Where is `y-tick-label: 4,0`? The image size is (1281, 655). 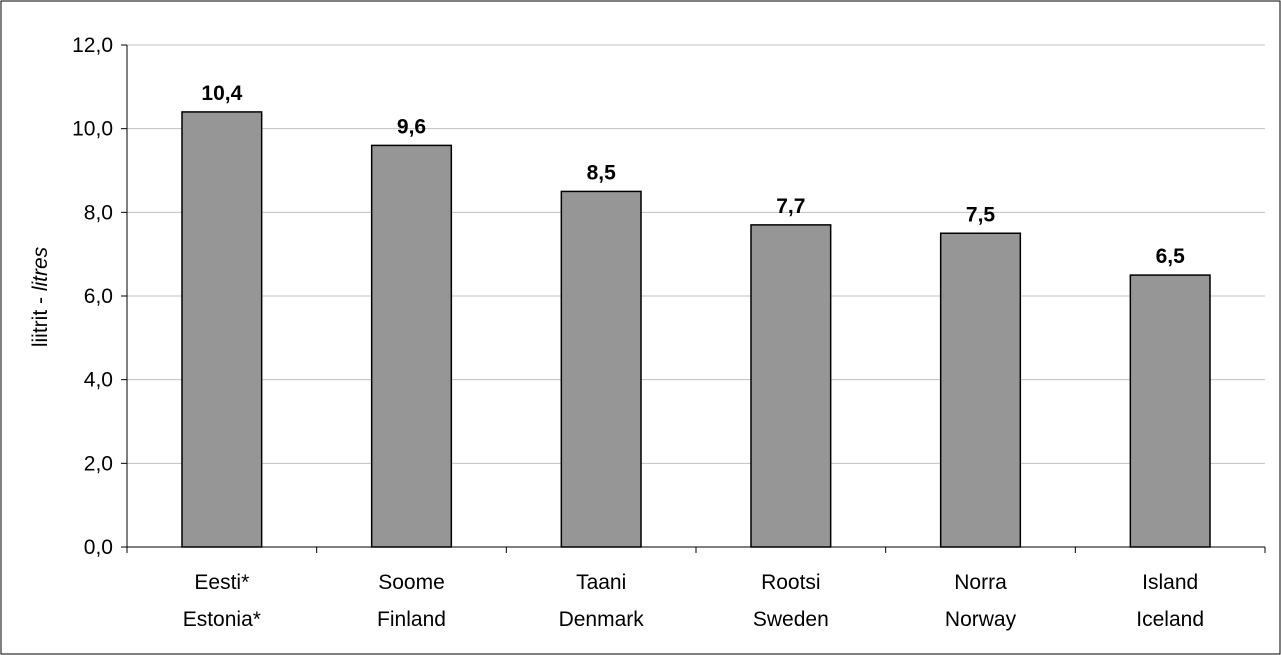
y-tick-label: 4,0 is located at coordinates (98, 380).